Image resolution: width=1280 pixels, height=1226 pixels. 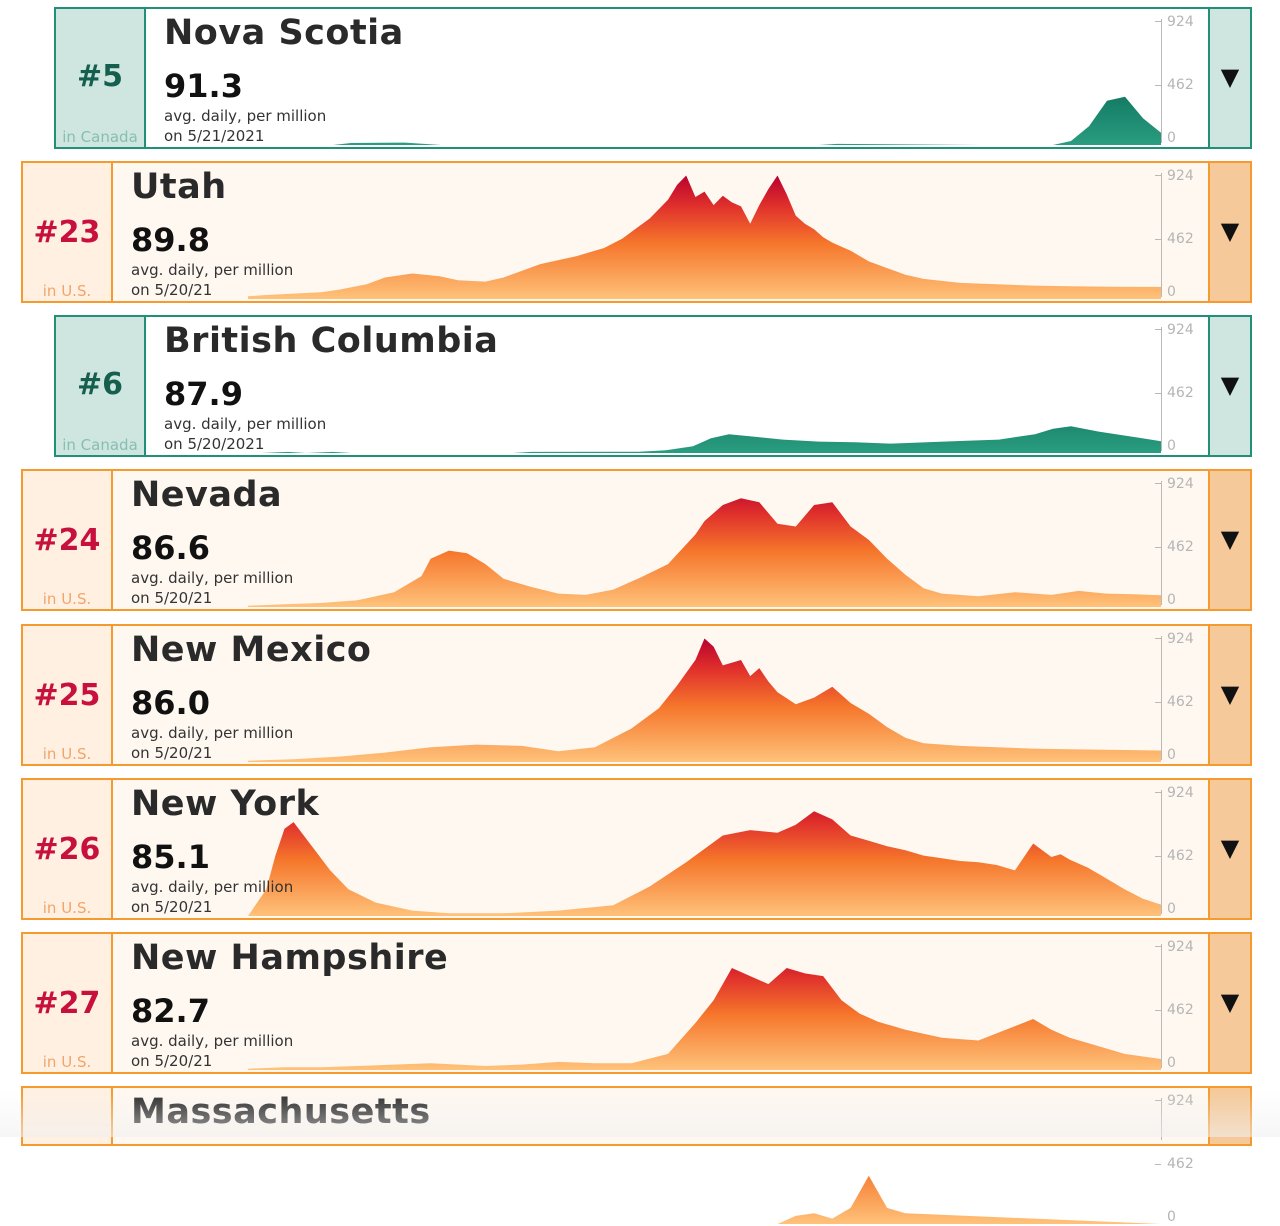 I want to click on region-name: Nova Scotia, so click(x=284, y=33).